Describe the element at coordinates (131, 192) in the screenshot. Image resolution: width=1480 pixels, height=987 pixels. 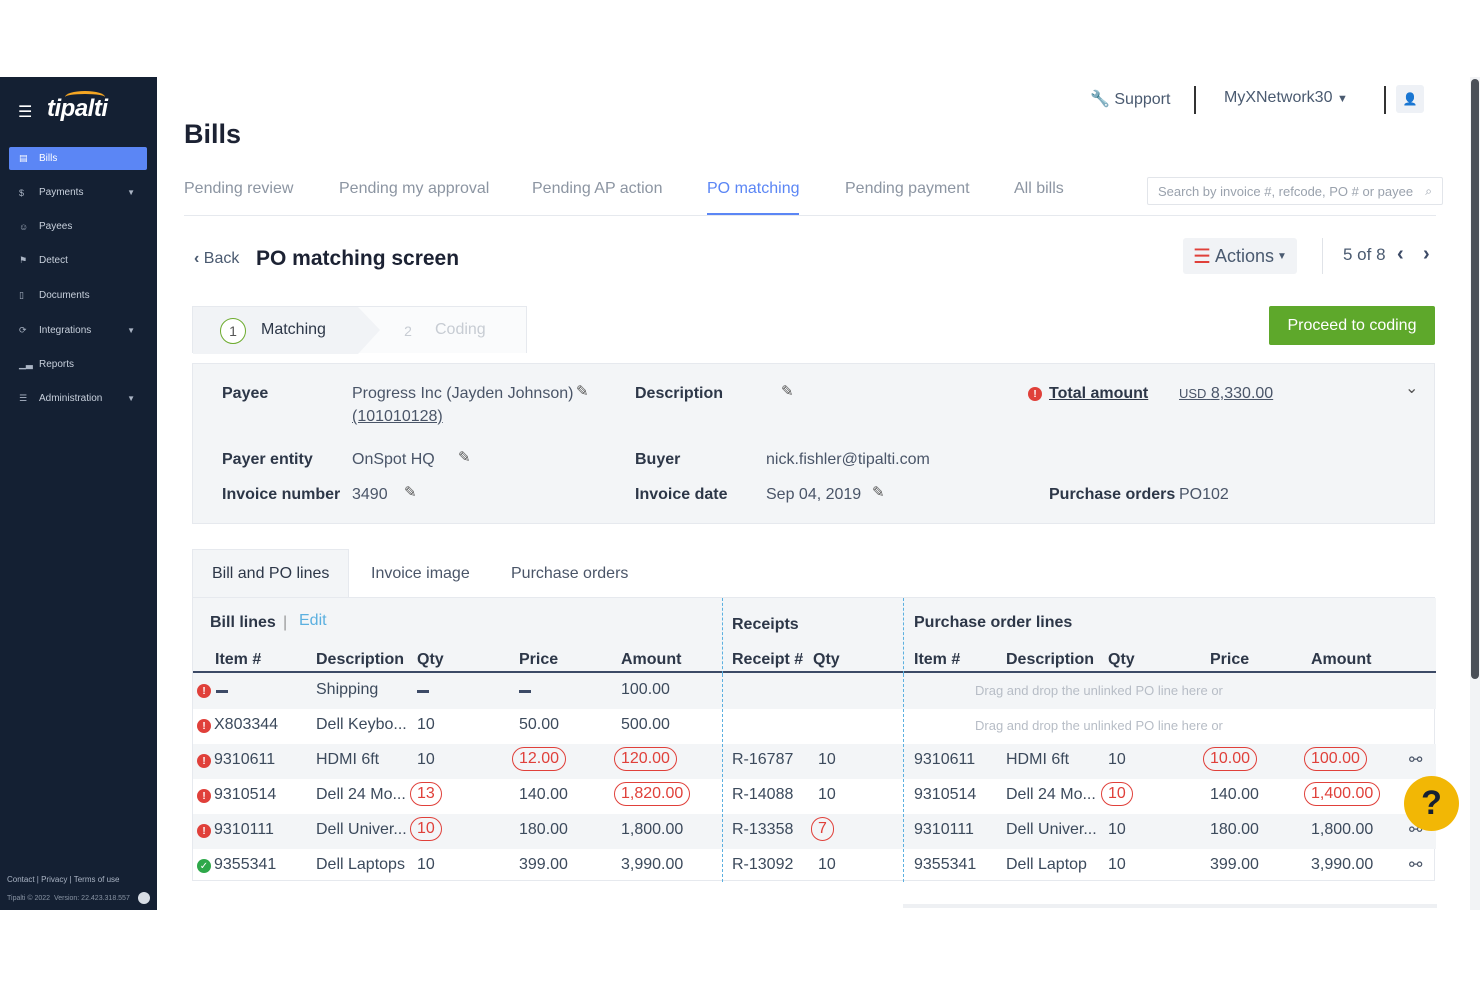
I see `caret-down-icon: ▼` at that location.